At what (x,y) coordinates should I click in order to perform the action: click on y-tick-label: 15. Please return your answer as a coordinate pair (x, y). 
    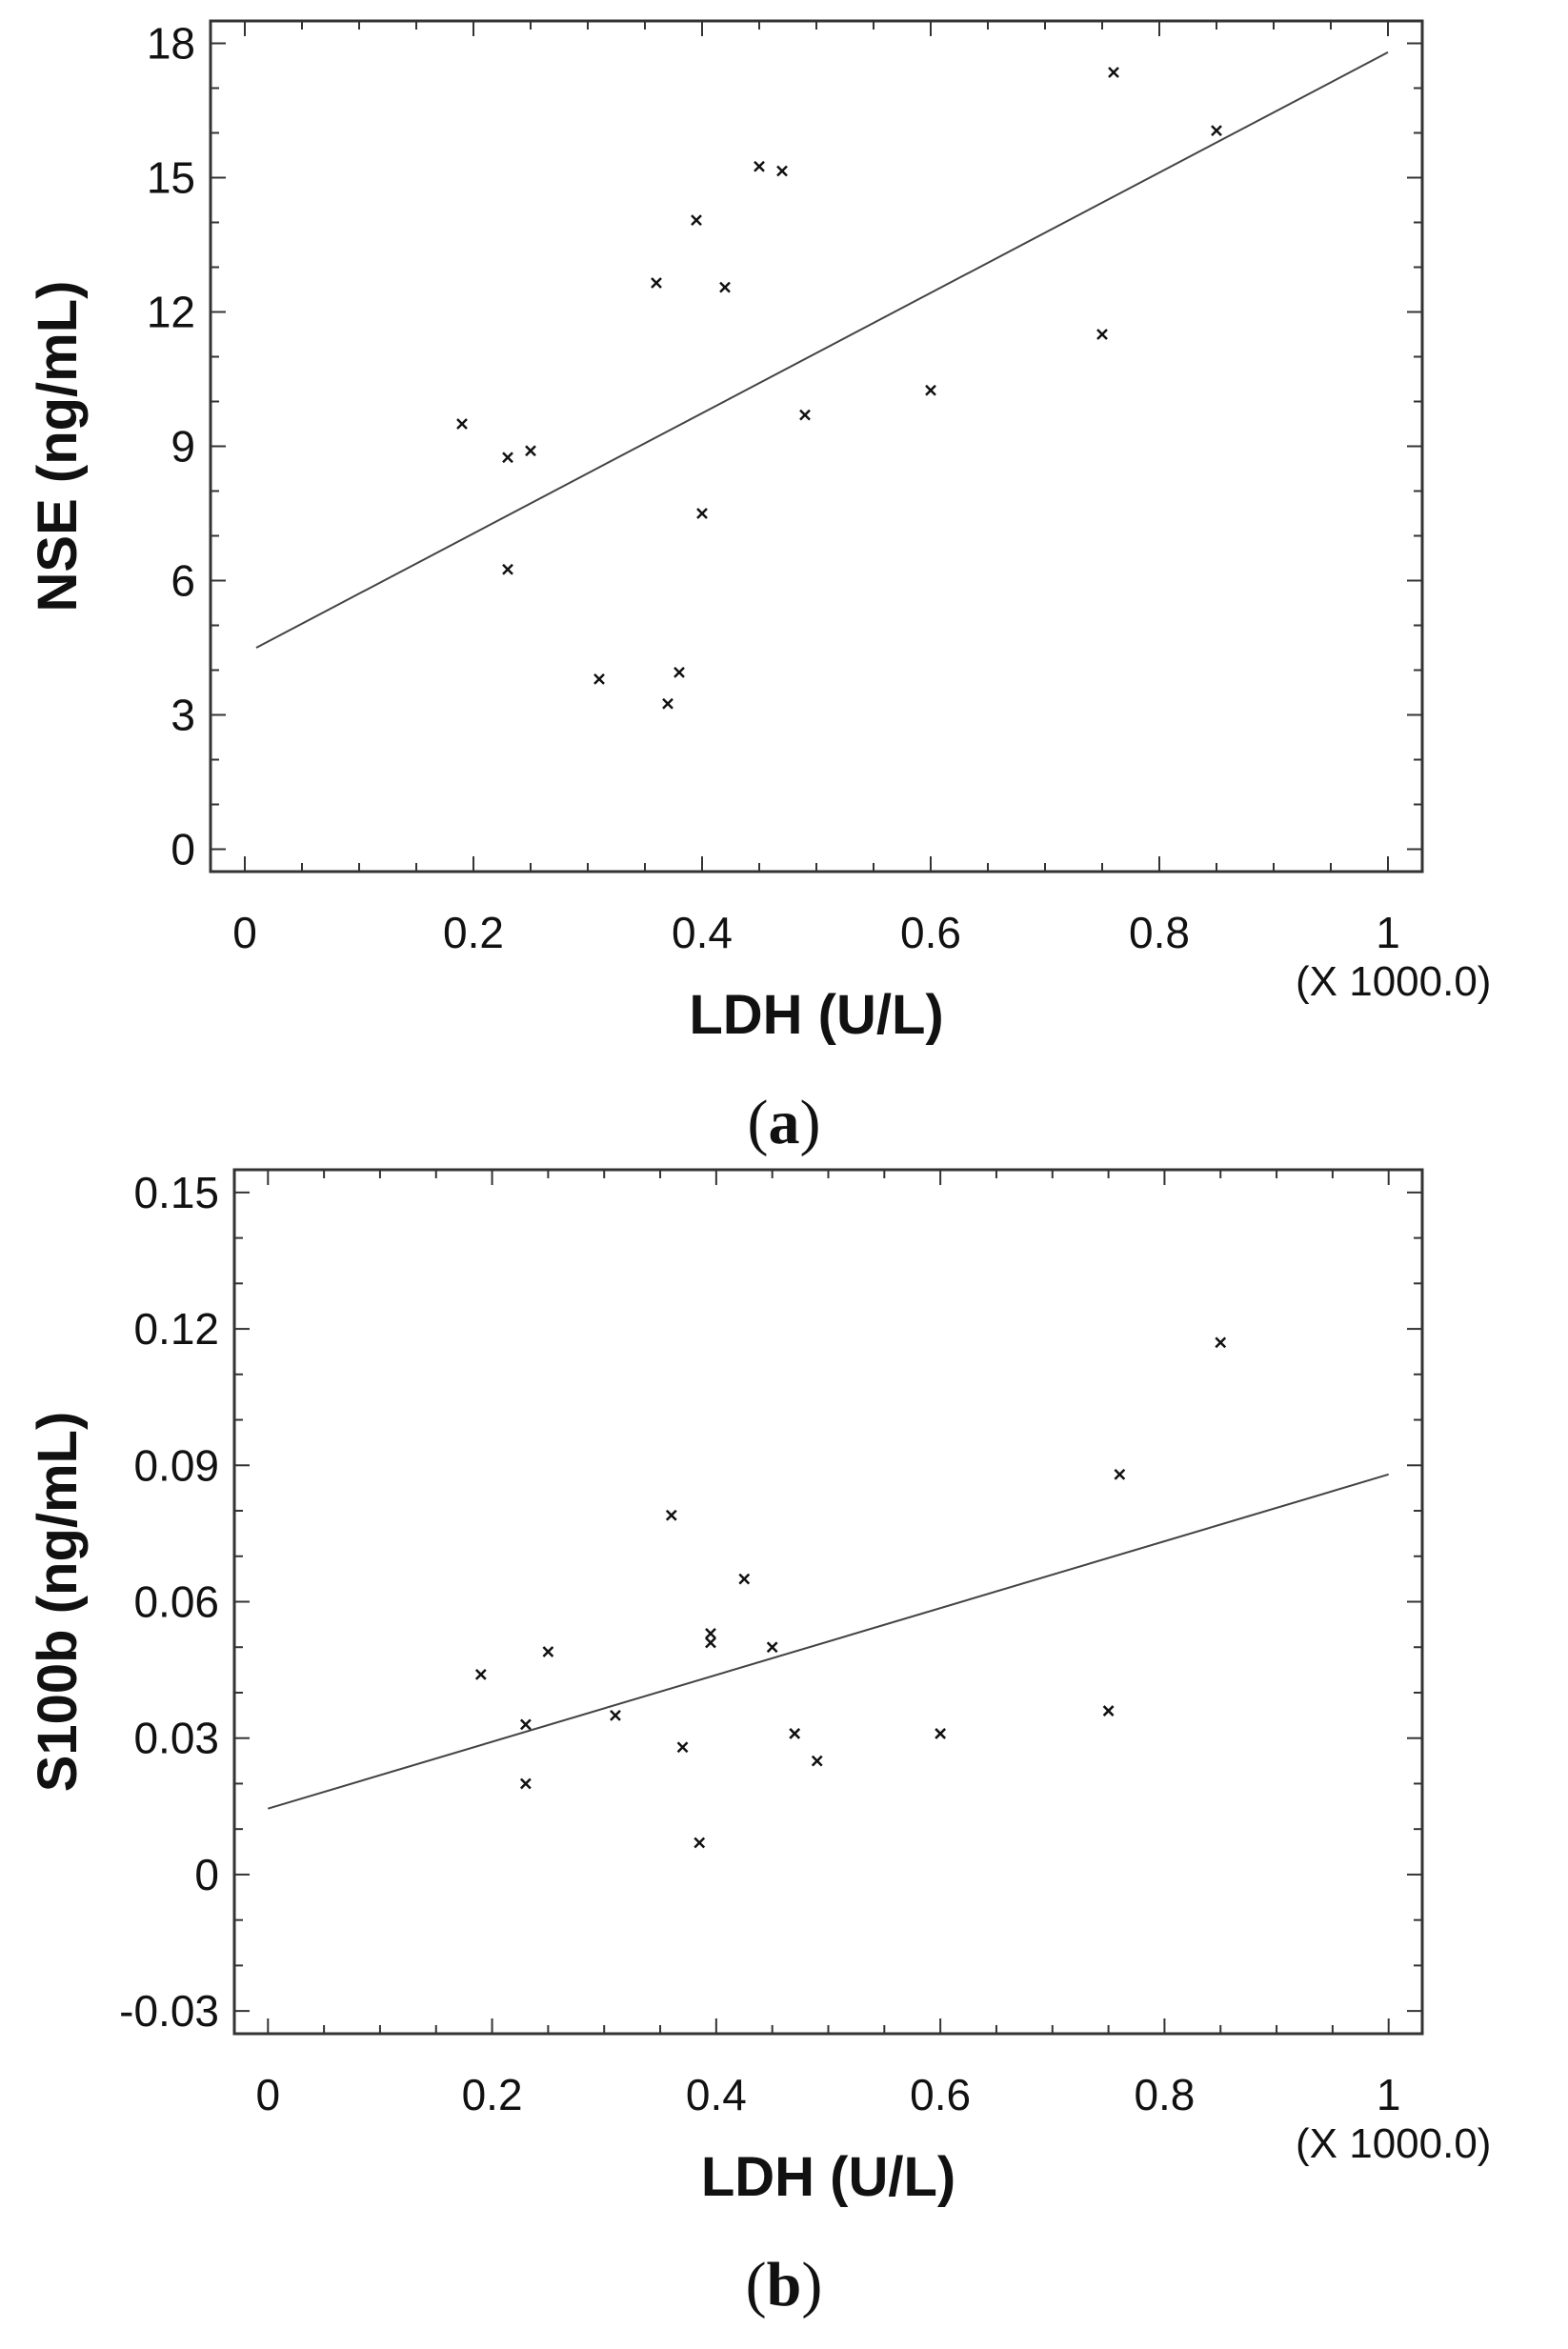
    Looking at the image, I should click on (171, 178).